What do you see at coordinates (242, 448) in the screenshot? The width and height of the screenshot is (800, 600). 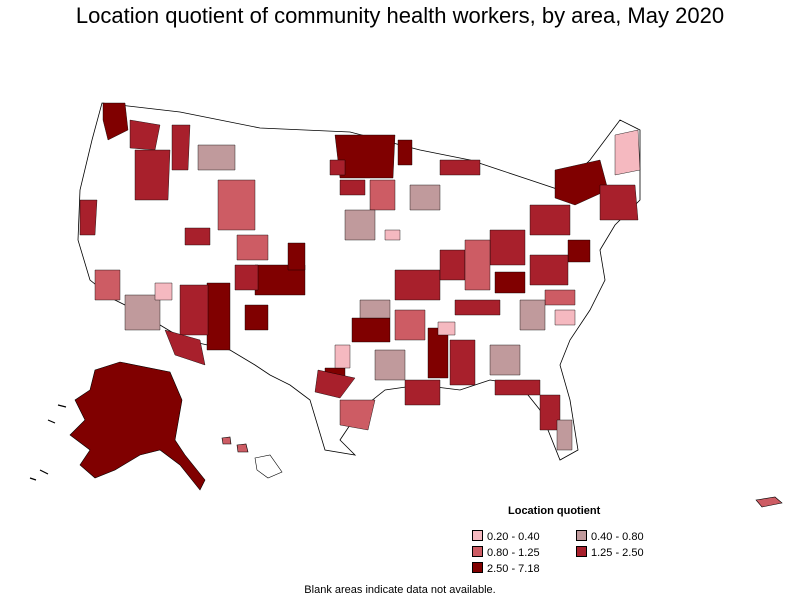 I see `hawaii-maui` at bounding box center [242, 448].